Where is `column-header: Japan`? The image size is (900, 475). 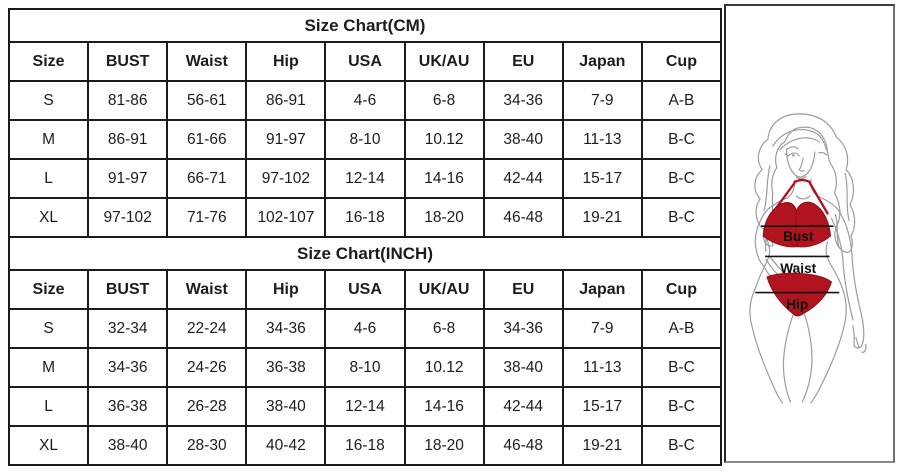 column-header: Japan is located at coordinates (602, 289).